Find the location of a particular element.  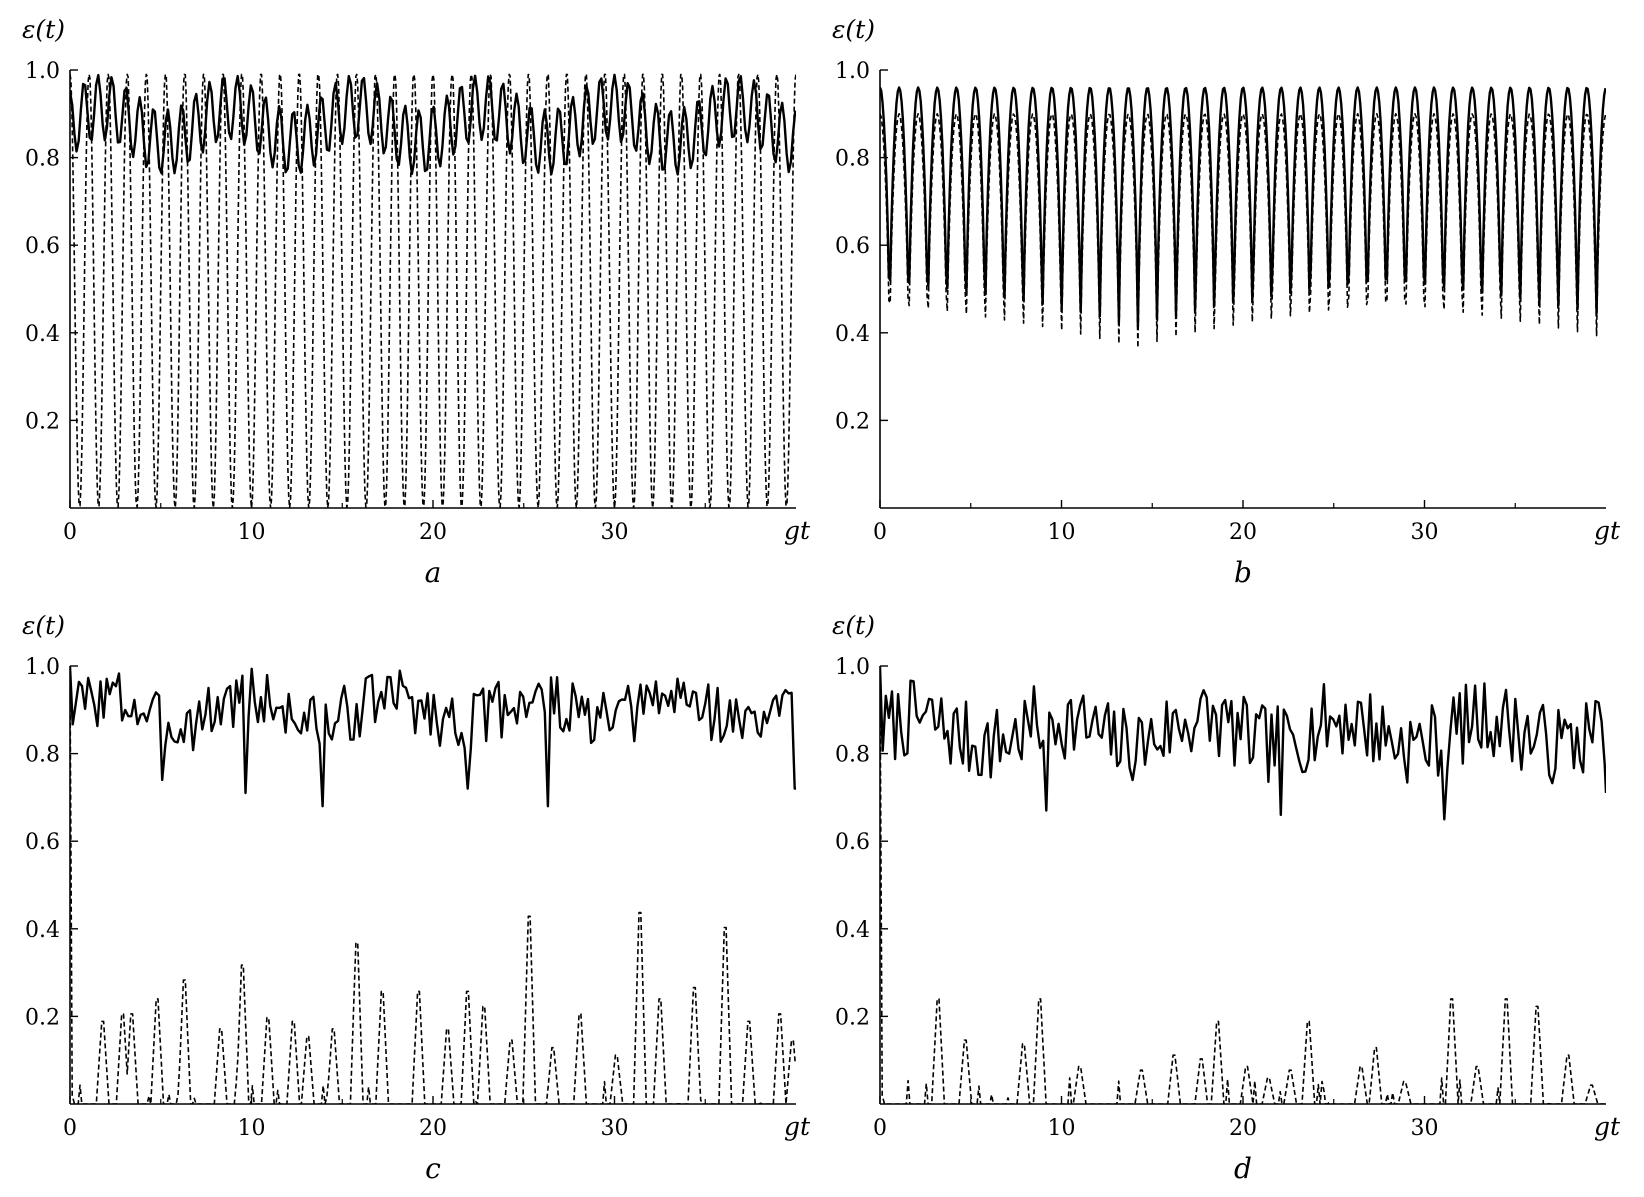

panel-label: d is located at coordinates (1243, 1168).